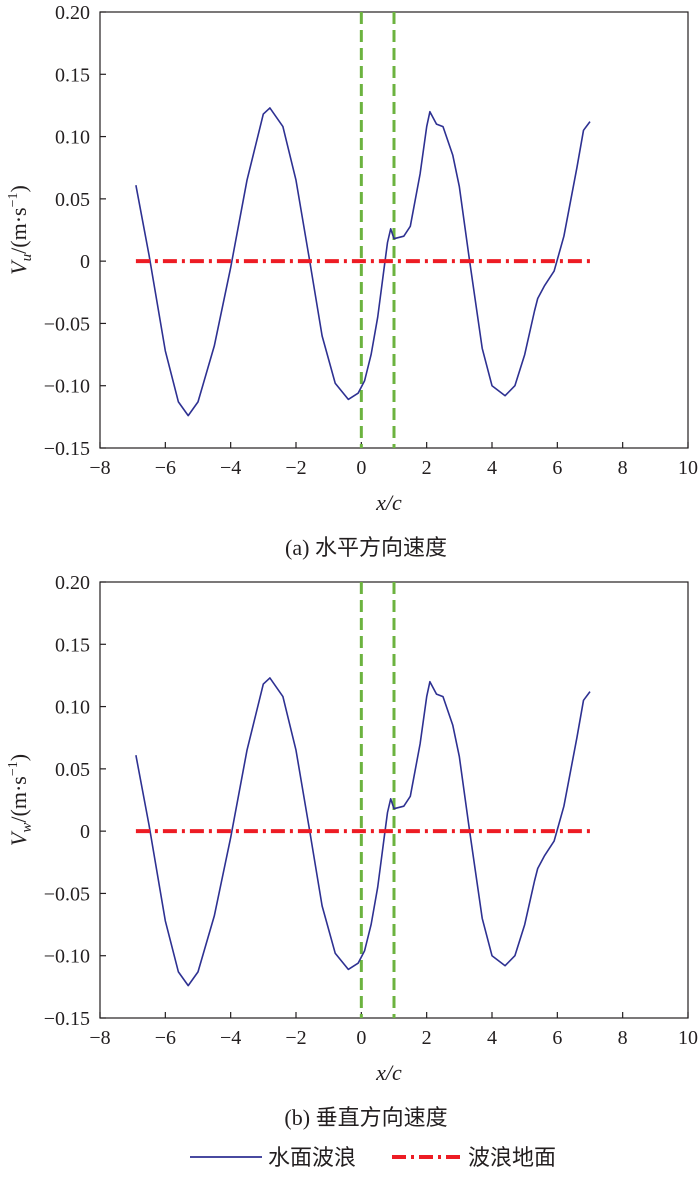  Describe the element at coordinates (366, 547) in the screenshot. I see `panel-caption: (a) 水平方向速度` at that location.